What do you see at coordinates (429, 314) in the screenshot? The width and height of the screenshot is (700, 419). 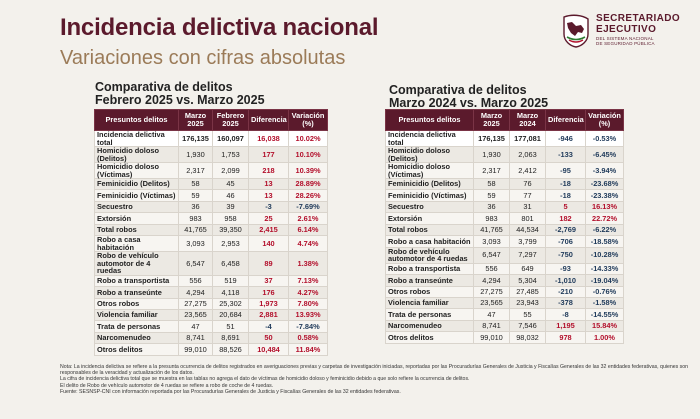 I see `crime-name-cell: Trata de personas` at bounding box center [429, 314].